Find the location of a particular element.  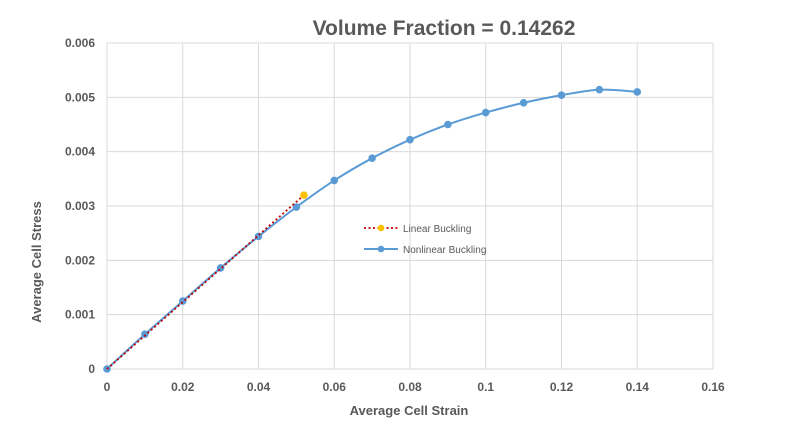

x-tick-labels: 0 0.02 0.04 0.06 0.08 0.1 0.12 0.14 0.16 is located at coordinates (414, 387).